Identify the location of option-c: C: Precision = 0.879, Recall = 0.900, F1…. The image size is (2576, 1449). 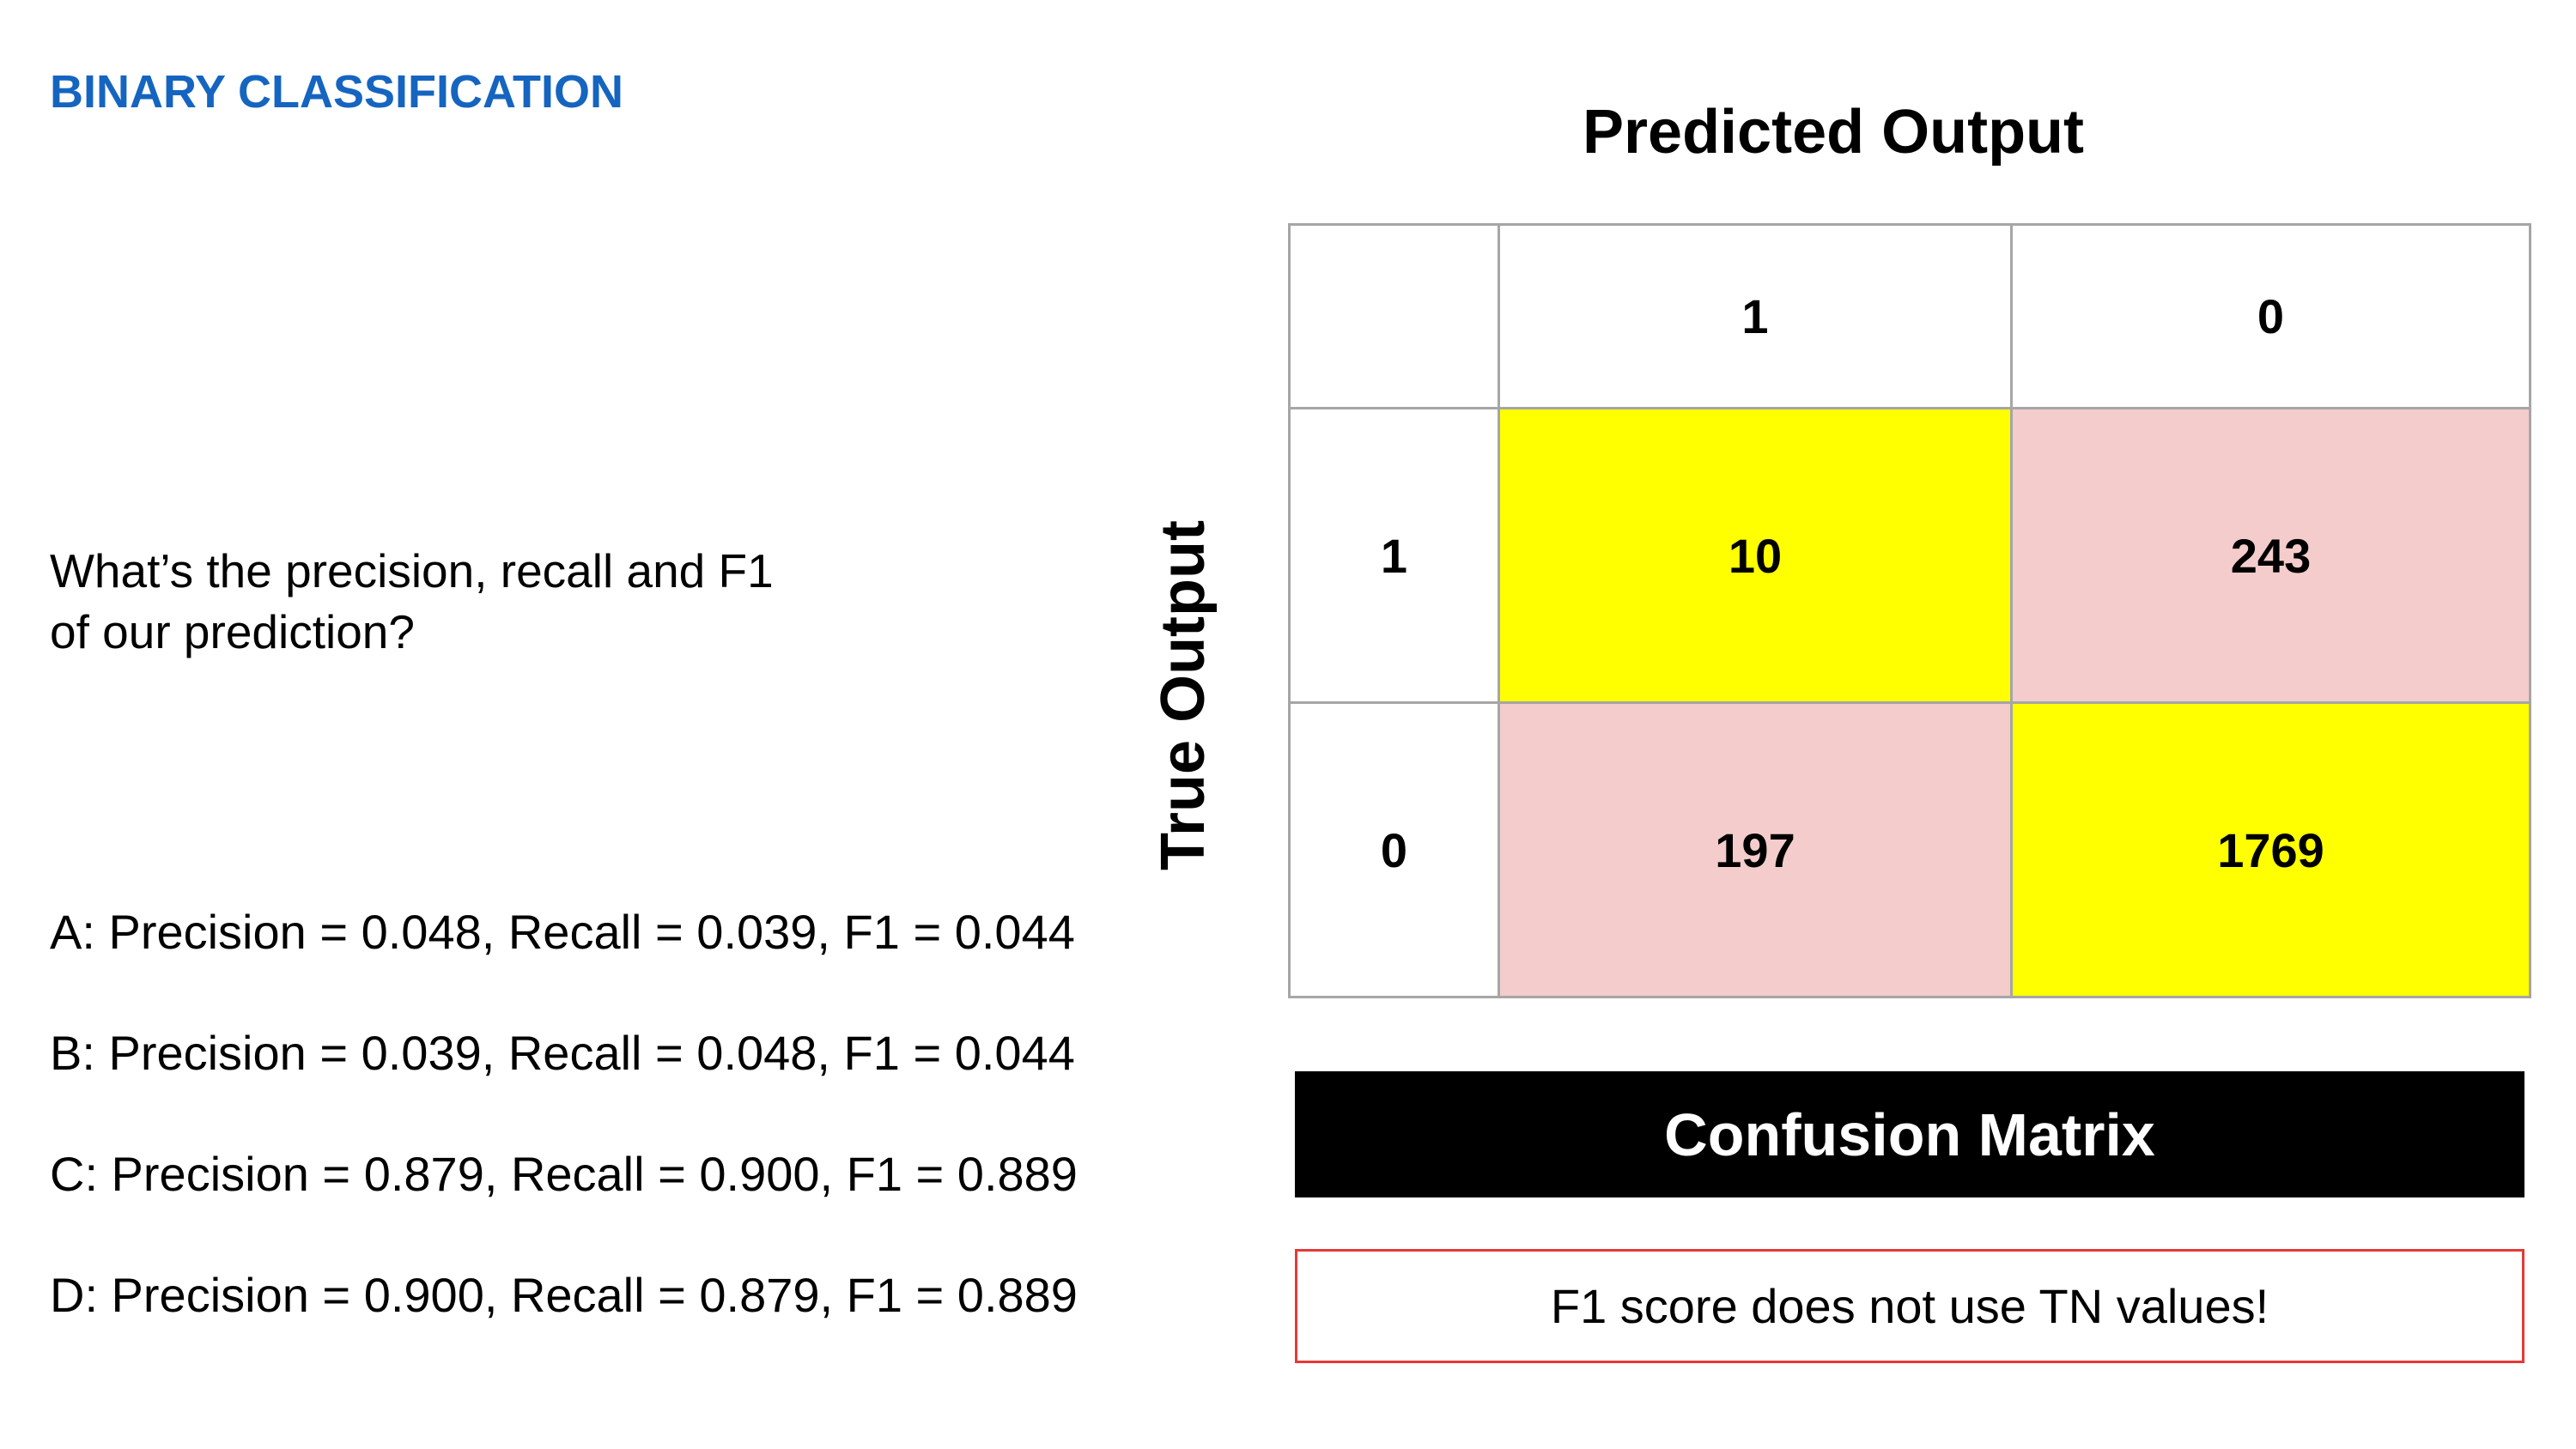
(564, 1174).